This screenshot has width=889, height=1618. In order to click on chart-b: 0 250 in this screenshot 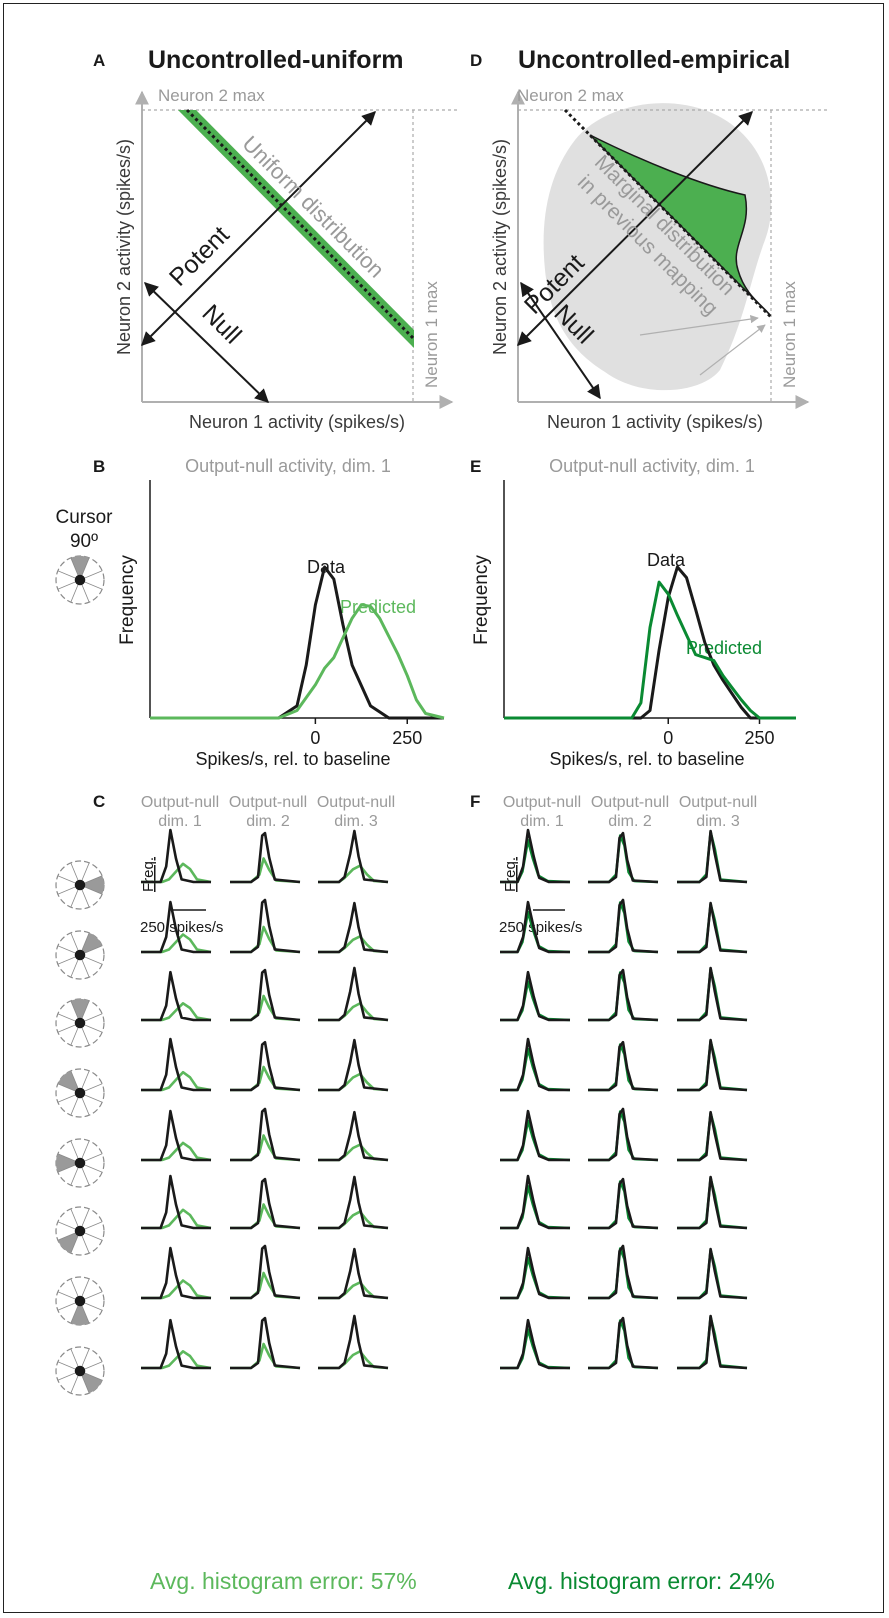, I will do `click(297, 614)`.